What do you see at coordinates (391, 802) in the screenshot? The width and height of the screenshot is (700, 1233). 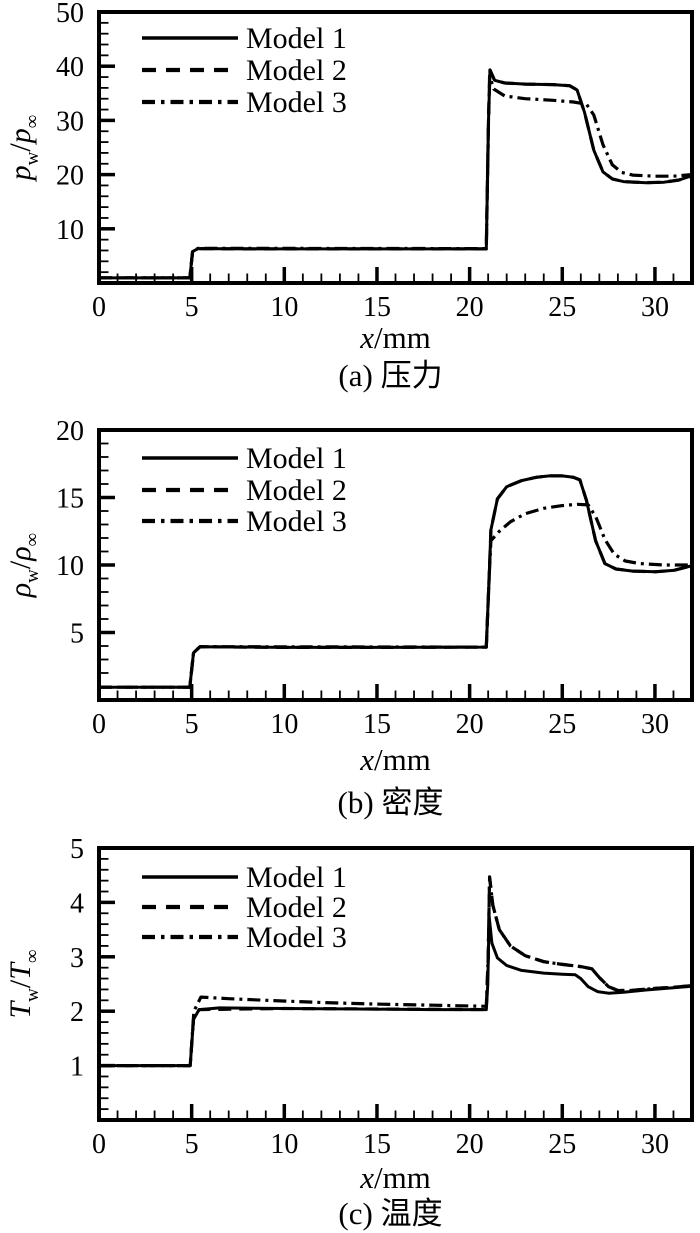 I see `chart-caption: (b) 密度` at bounding box center [391, 802].